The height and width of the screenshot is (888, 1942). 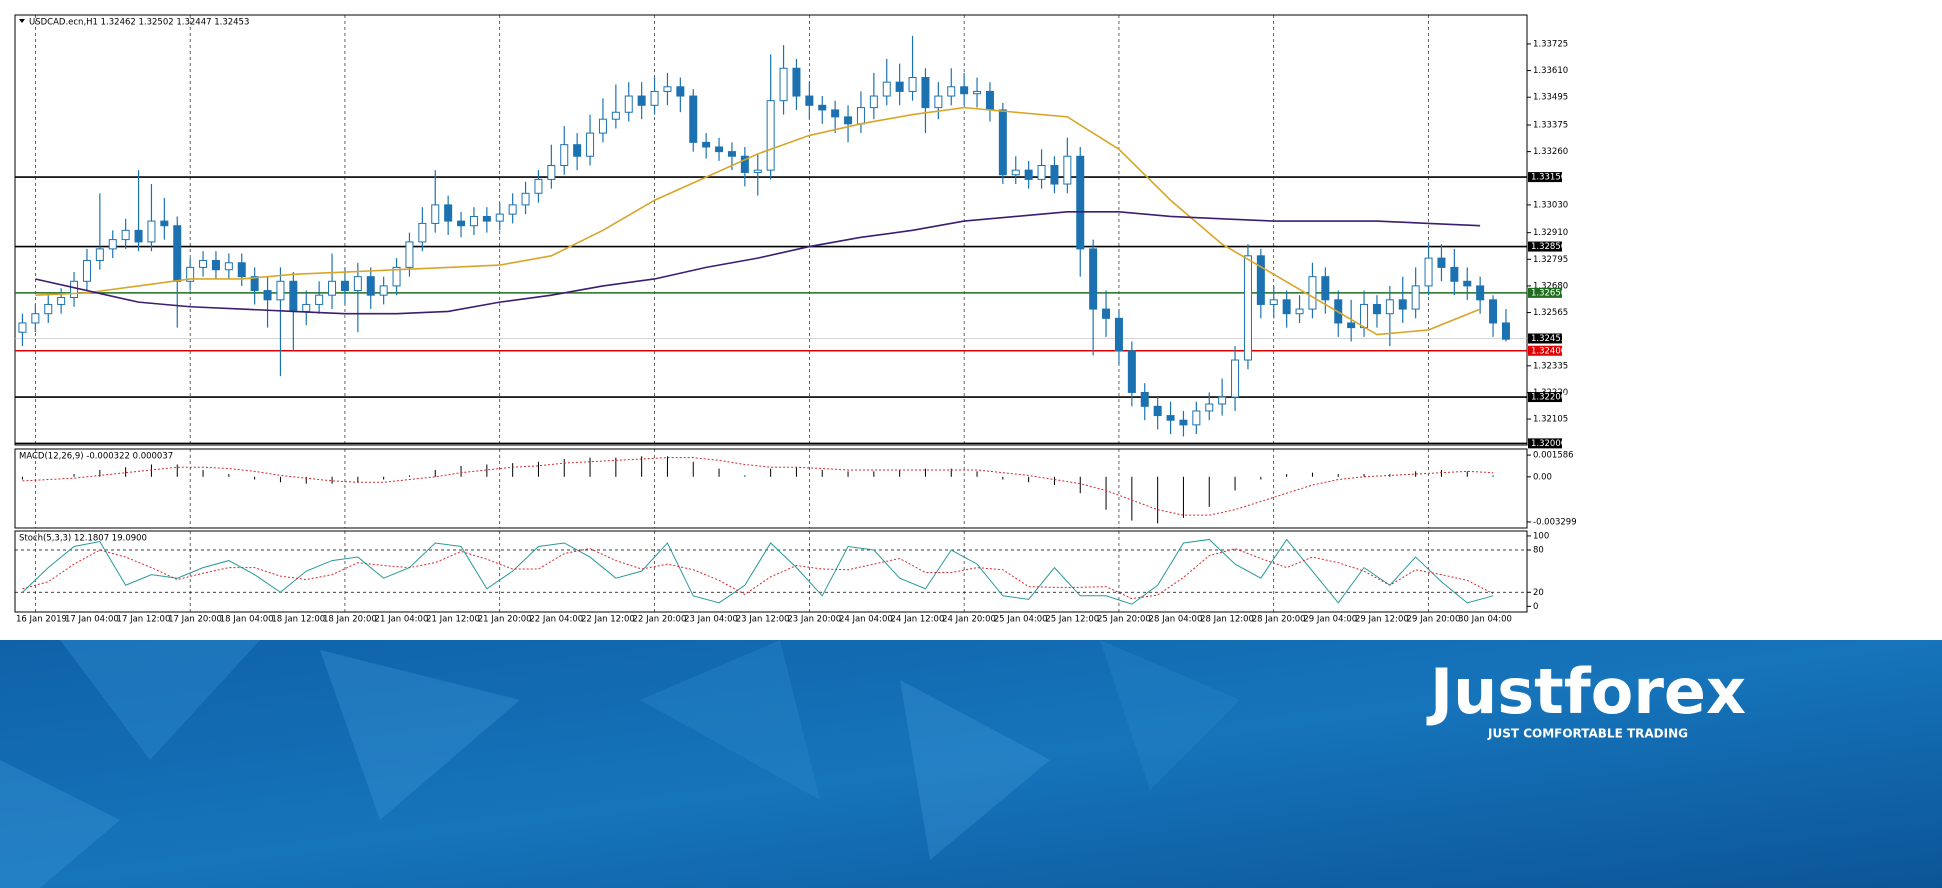 I want to click on x-tick-label: 28 Jan 04:00, so click(x=1176, y=620).